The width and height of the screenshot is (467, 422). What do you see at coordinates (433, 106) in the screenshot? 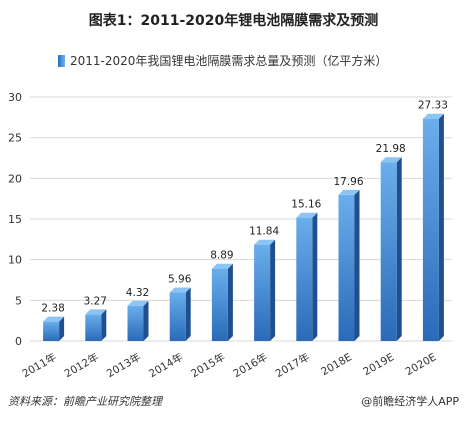
I see `data-label: 27.33` at bounding box center [433, 106].